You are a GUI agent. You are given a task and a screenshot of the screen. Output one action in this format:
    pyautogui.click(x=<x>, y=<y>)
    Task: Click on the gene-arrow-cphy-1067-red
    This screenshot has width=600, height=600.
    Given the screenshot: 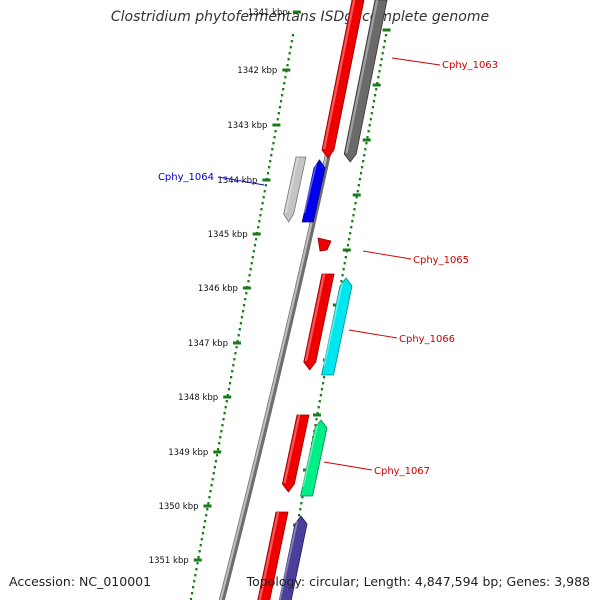 What is the action you would take?
    pyautogui.click(x=295, y=453)
    